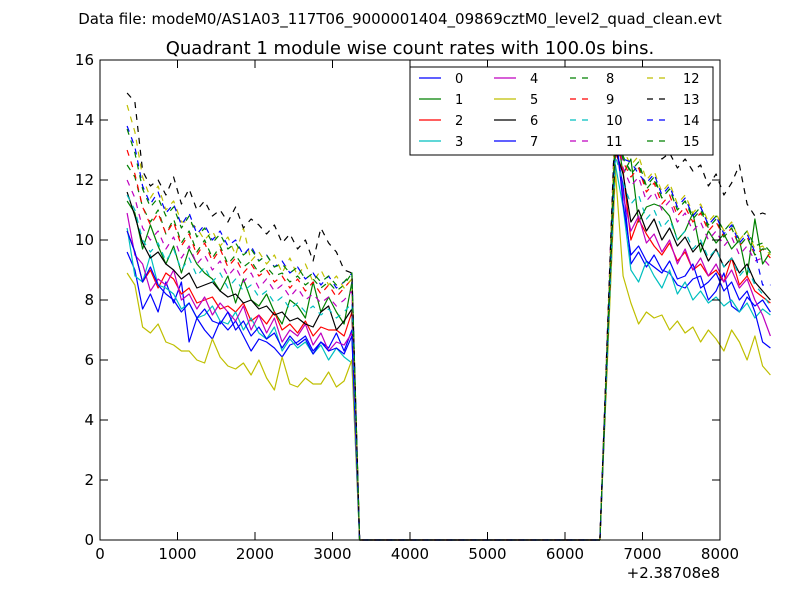 The height and width of the screenshot is (600, 800). Describe the element at coordinates (177, 554) in the screenshot. I see `x-tick-label: 1000` at that location.